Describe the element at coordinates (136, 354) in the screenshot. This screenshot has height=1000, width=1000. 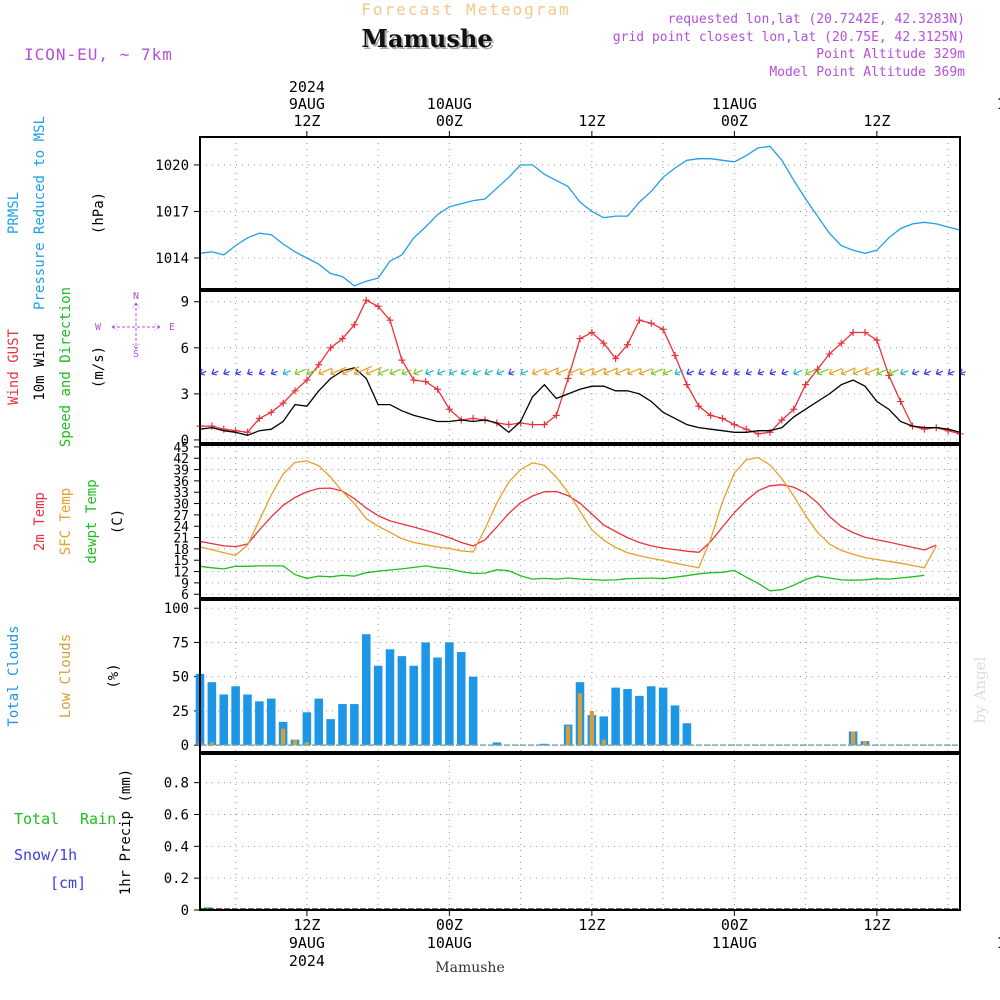
I see `compass-s: S` at that location.